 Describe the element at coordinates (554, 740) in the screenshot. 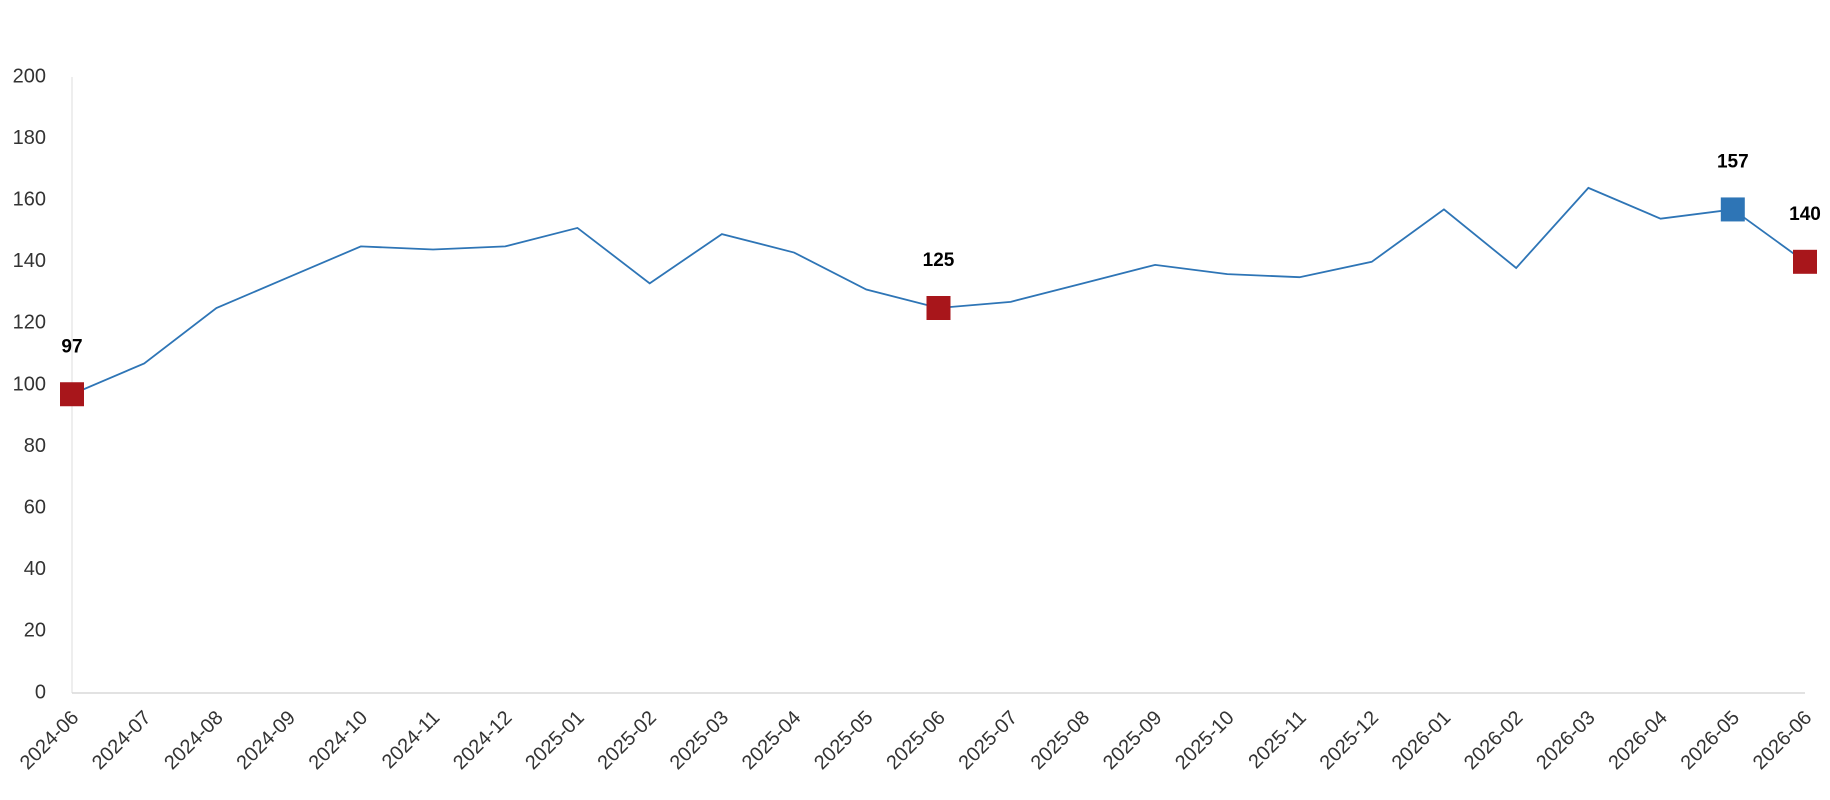

I see `x-tick-label: 2025-01` at that location.